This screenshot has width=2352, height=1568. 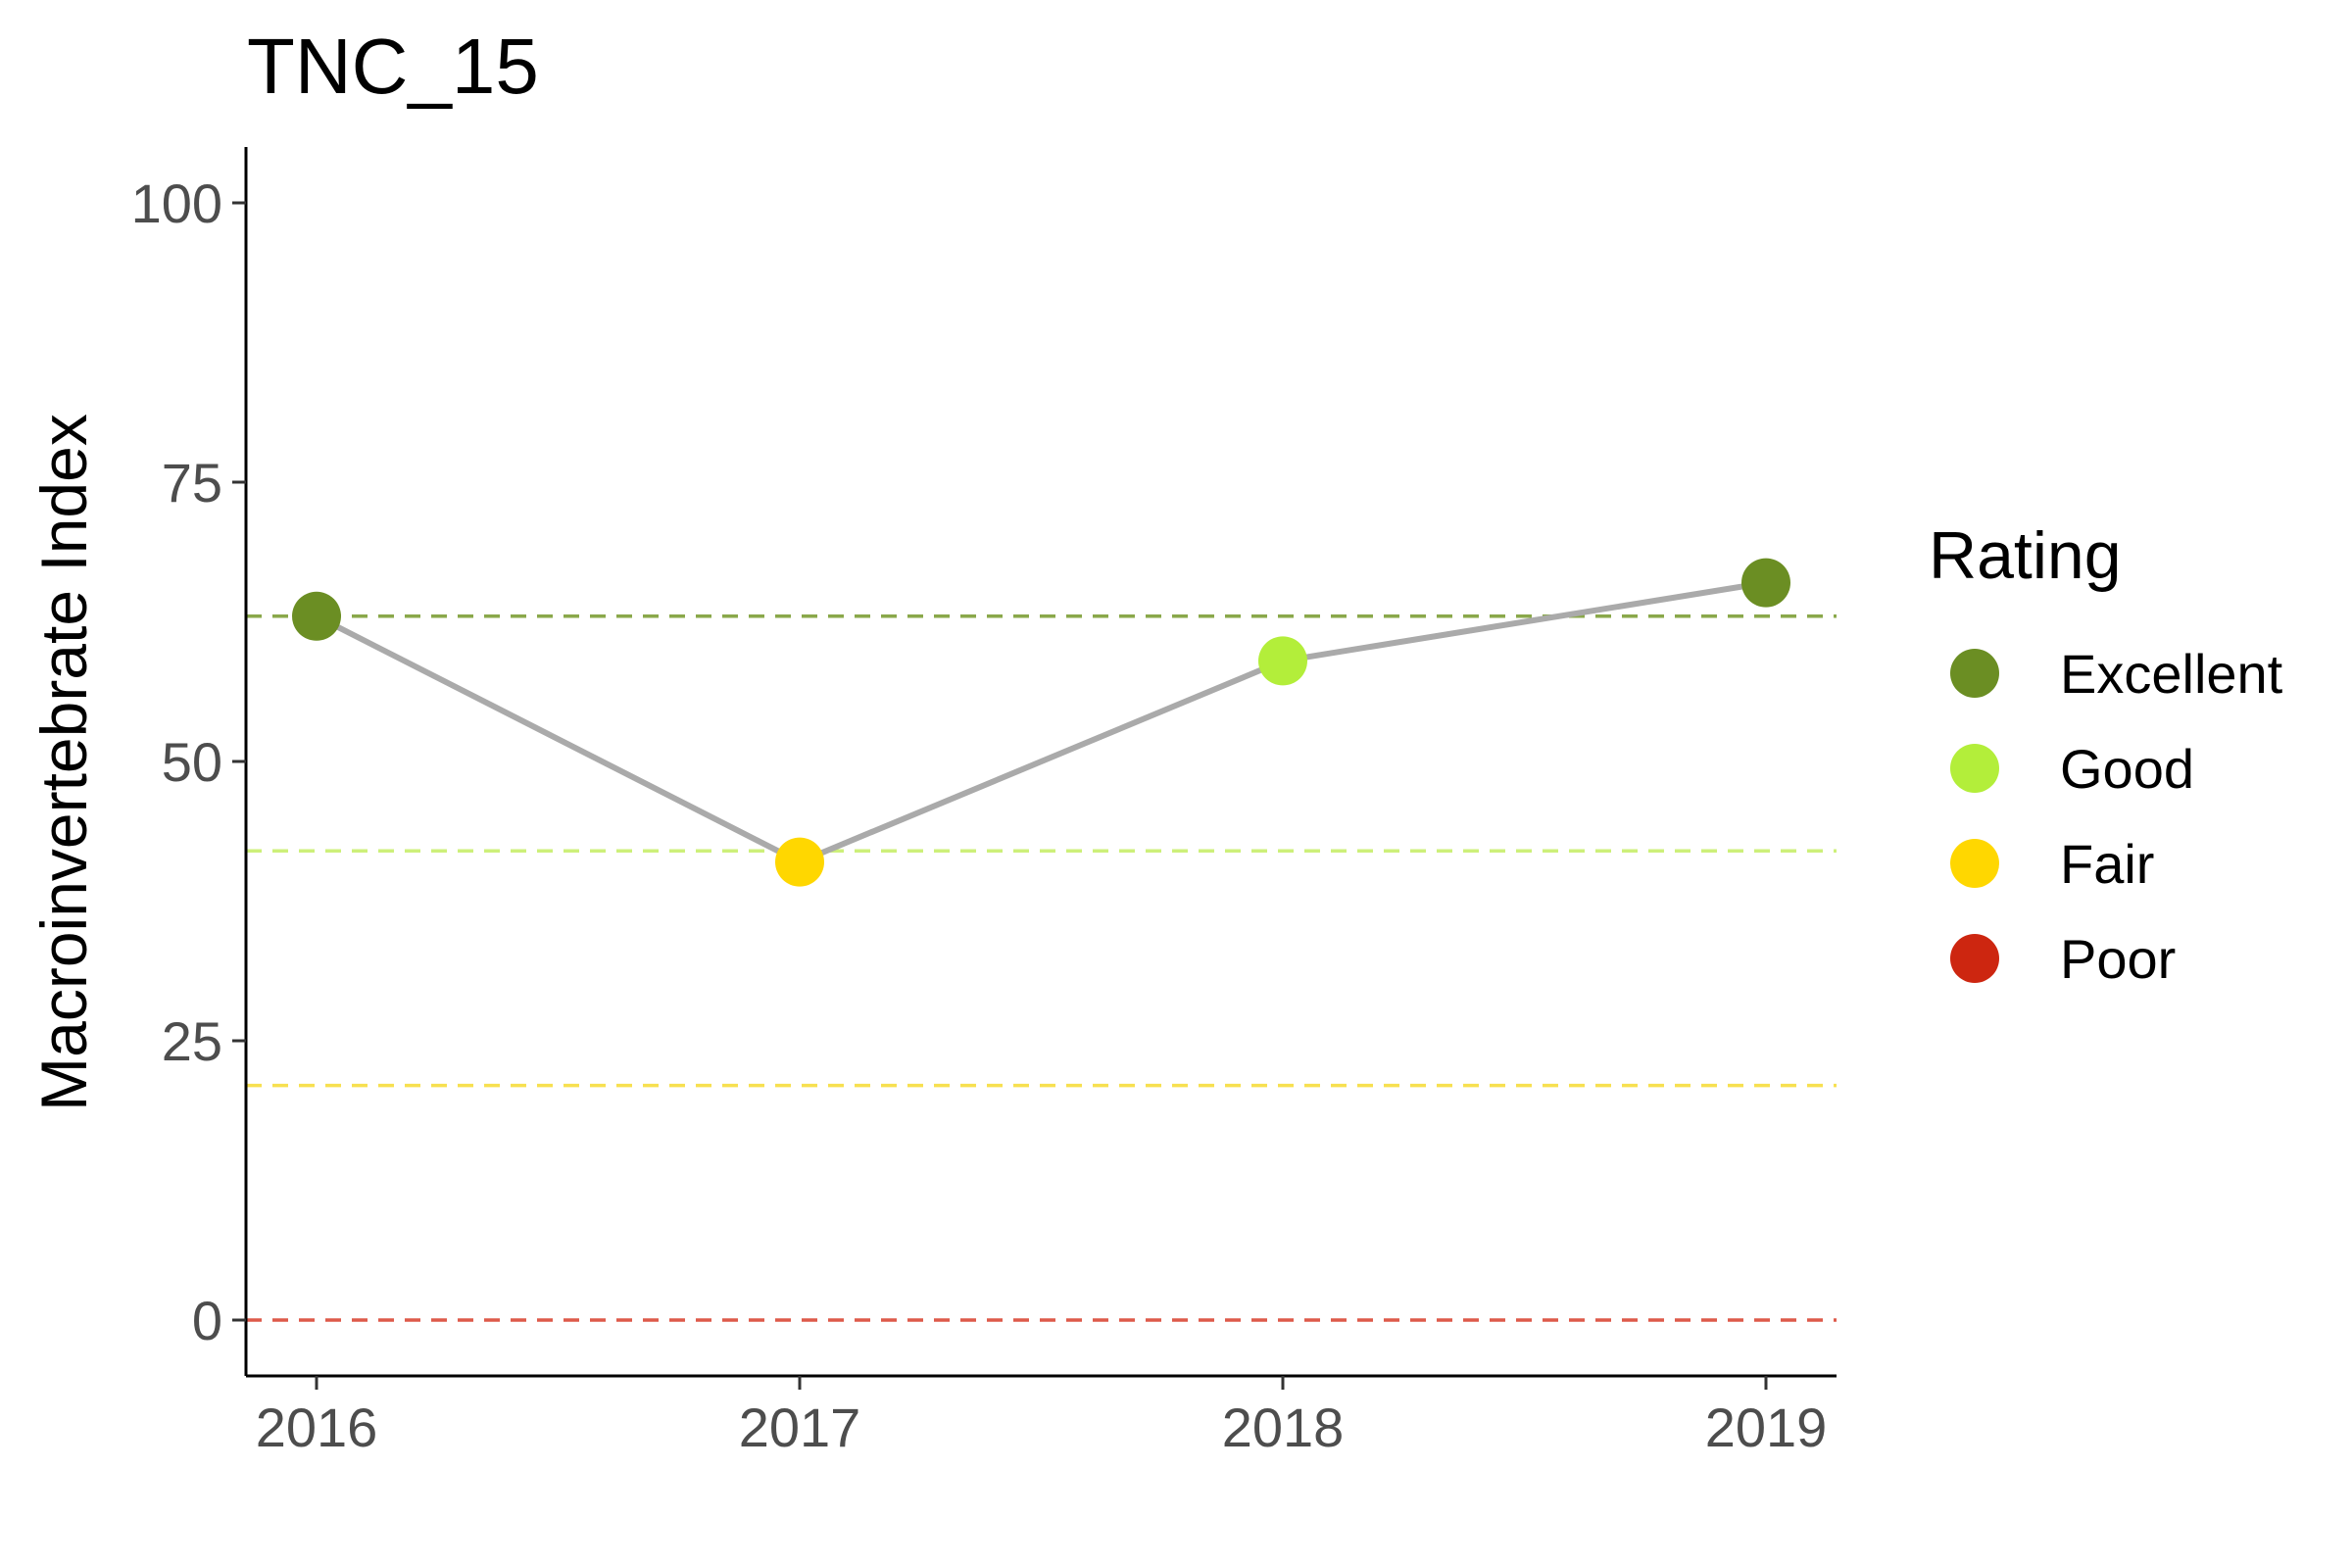 What do you see at coordinates (1974, 768) in the screenshot?
I see `legend-key-good` at bounding box center [1974, 768].